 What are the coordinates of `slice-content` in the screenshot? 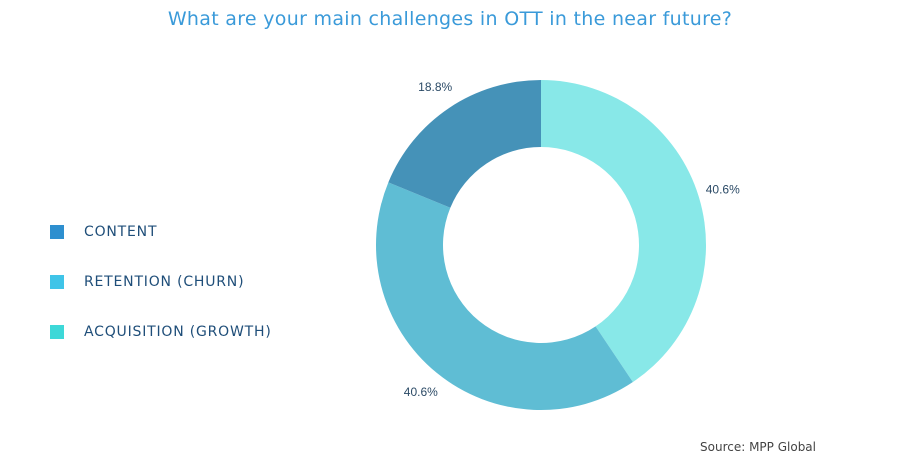 It's located at (464, 144).